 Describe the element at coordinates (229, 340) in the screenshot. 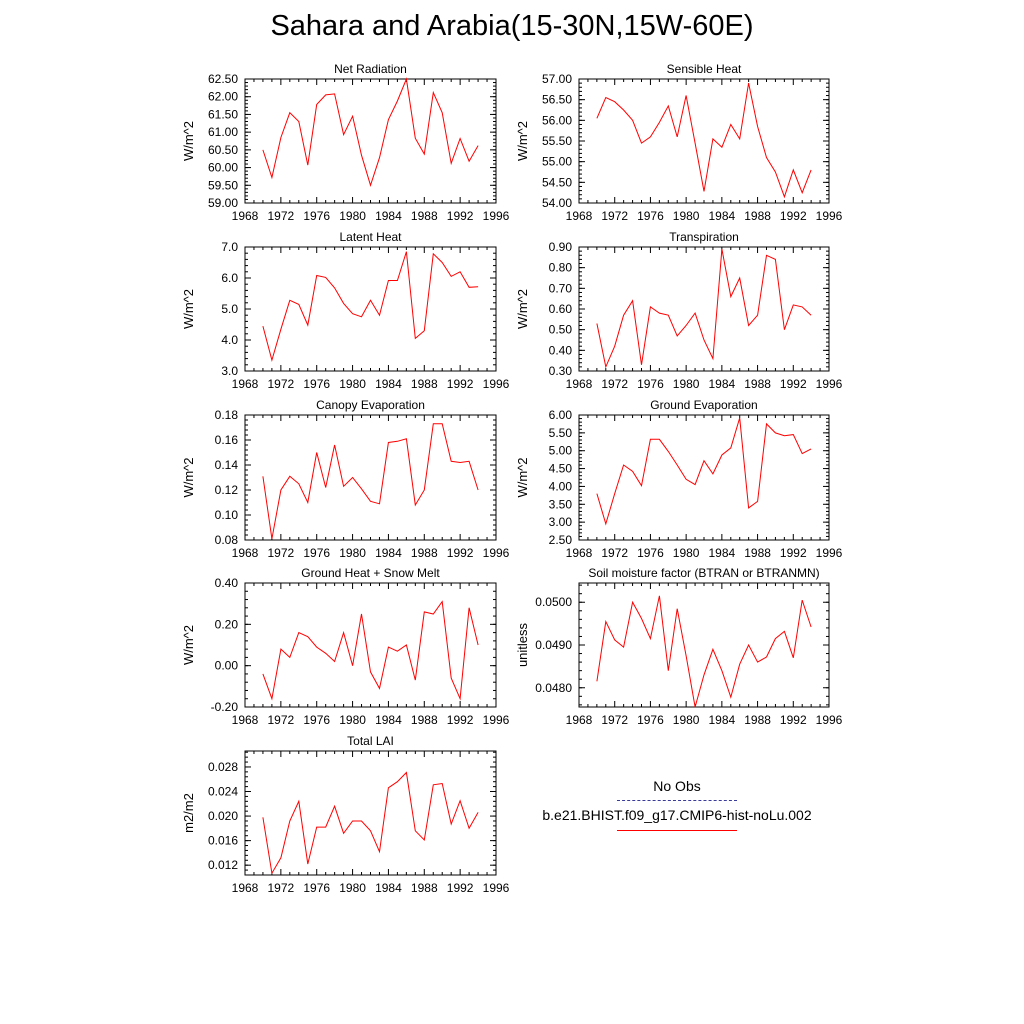

I see `y-tick-label: 4.0` at that location.